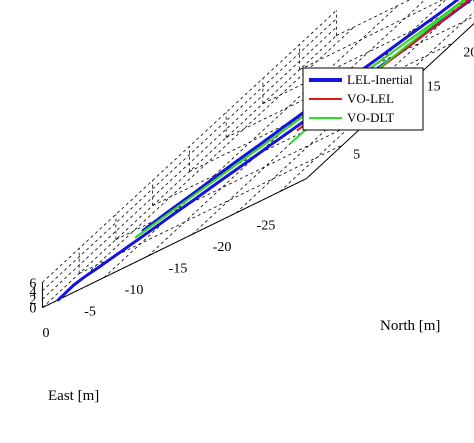 This screenshot has width=474, height=443. I want to click on y-tick-label: 15, so click(434, 87).